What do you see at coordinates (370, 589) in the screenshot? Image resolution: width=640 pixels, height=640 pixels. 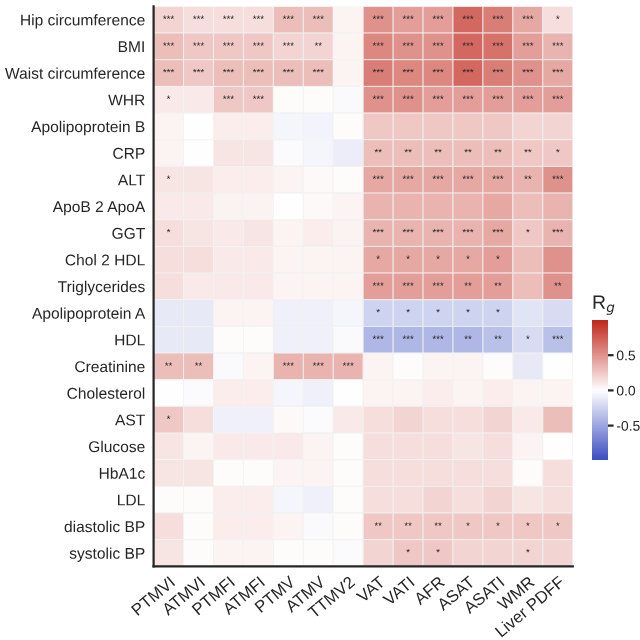 I see `x-tick-label: VAT` at bounding box center [370, 589].